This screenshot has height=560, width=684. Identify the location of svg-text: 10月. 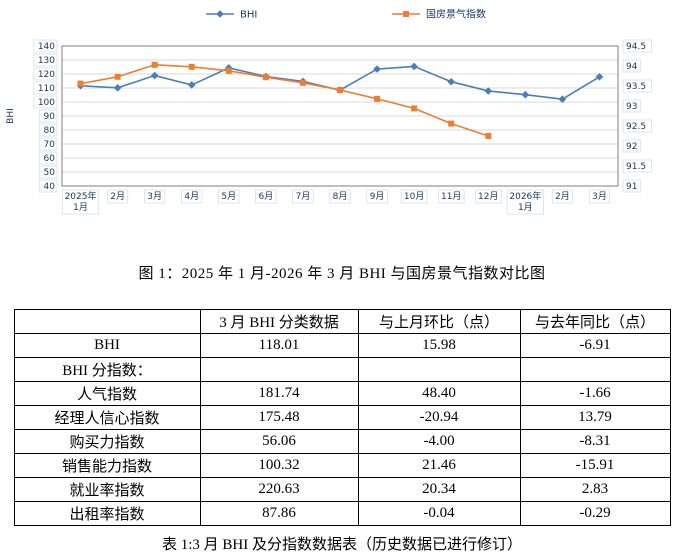
(414, 196).